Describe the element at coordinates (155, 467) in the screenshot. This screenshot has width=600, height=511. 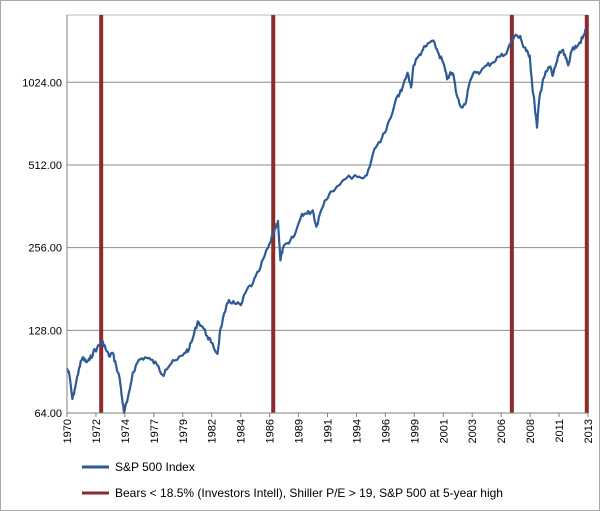
I see `legend-label-sp500: S&P 500 Index` at that location.